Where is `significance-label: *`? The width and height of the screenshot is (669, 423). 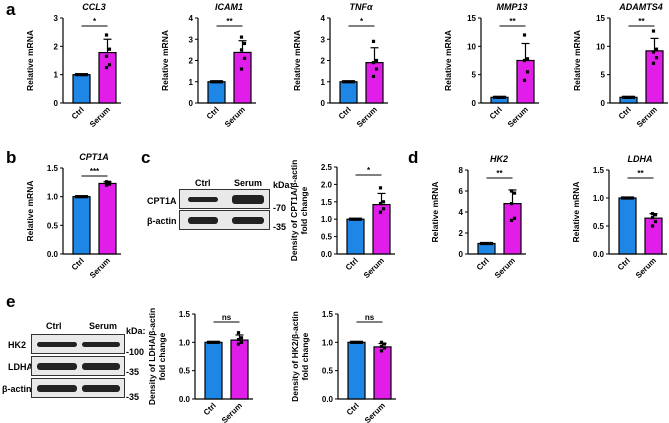 significance-label: * is located at coordinates (95, 21).